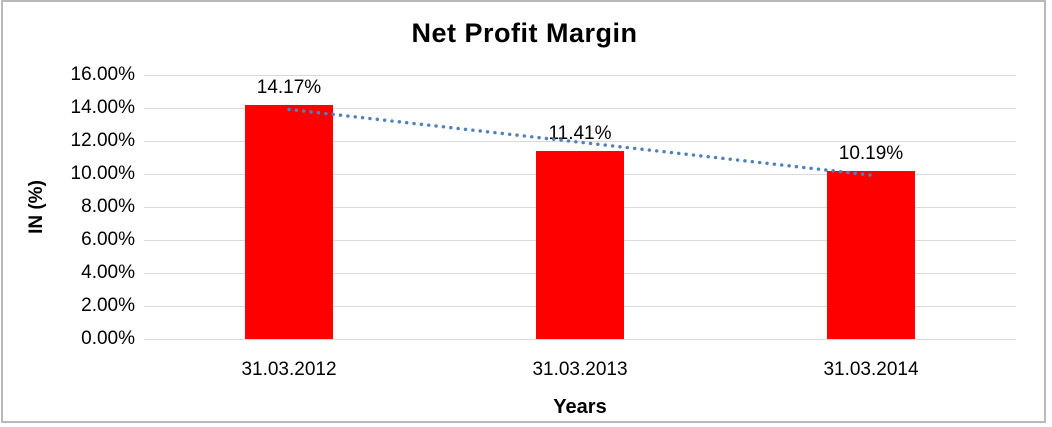  Describe the element at coordinates (102, 107) in the screenshot. I see `y-axis-tick-label: 14.00%` at that location.